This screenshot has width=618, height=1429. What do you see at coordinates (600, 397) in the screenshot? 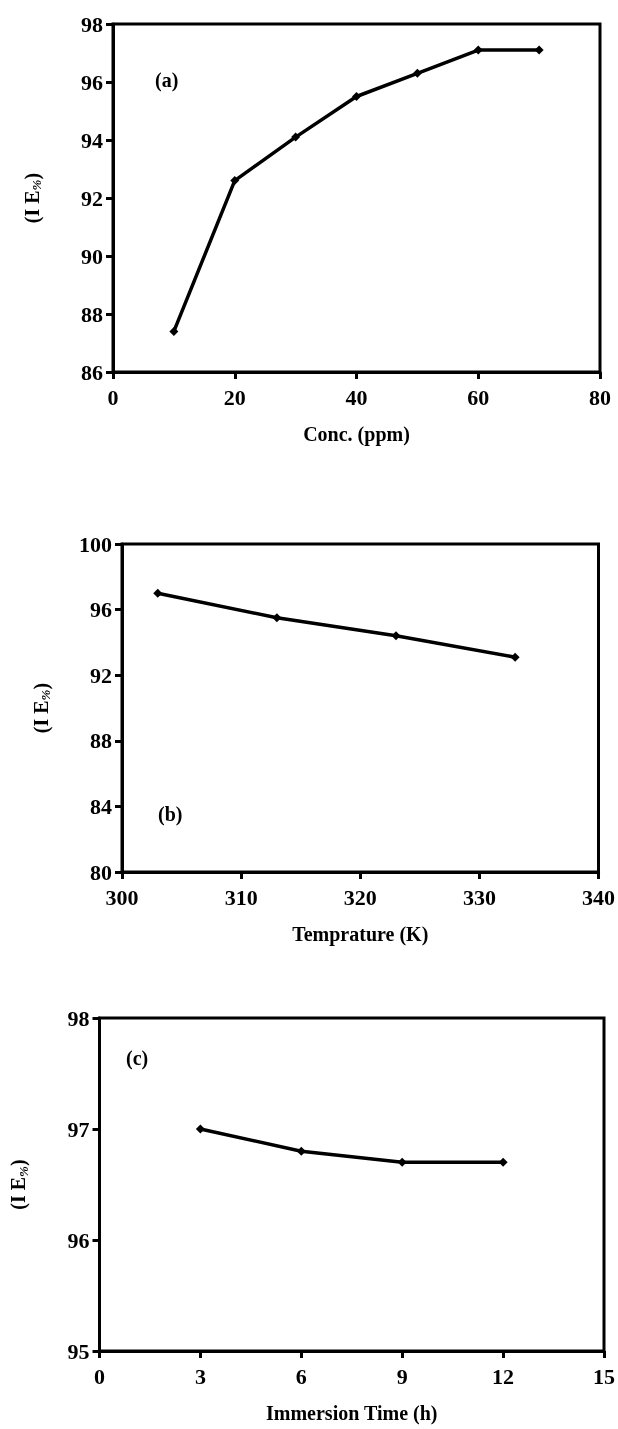
I see `x-tick-label: 80` at bounding box center [600, 397].